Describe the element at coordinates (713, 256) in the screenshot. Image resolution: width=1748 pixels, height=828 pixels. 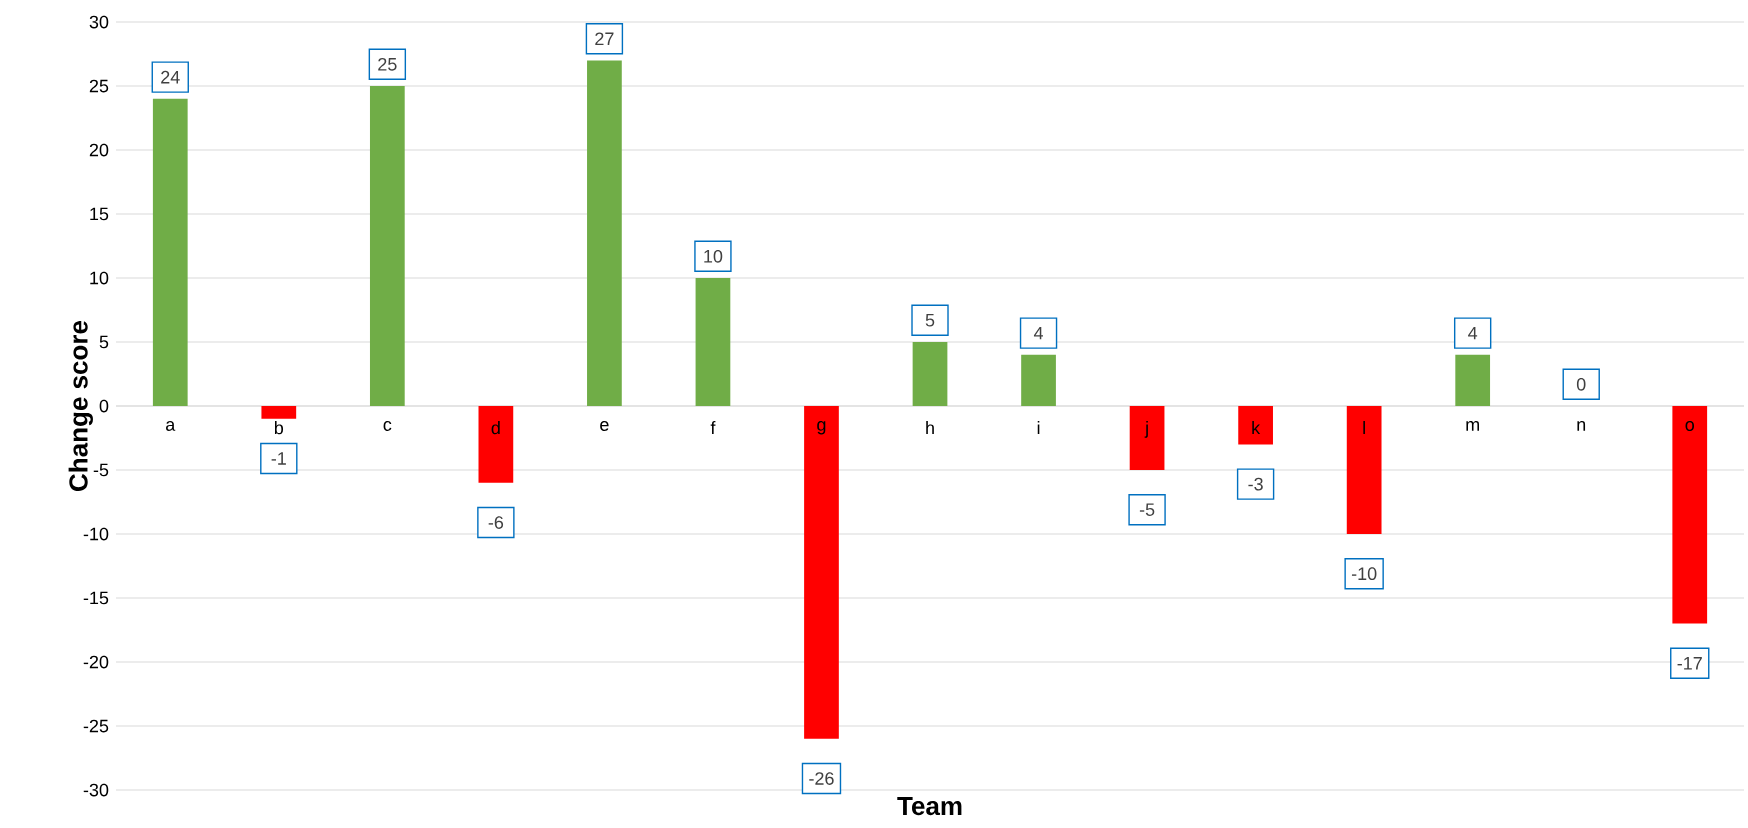
I see `data-label: 10` at that location.